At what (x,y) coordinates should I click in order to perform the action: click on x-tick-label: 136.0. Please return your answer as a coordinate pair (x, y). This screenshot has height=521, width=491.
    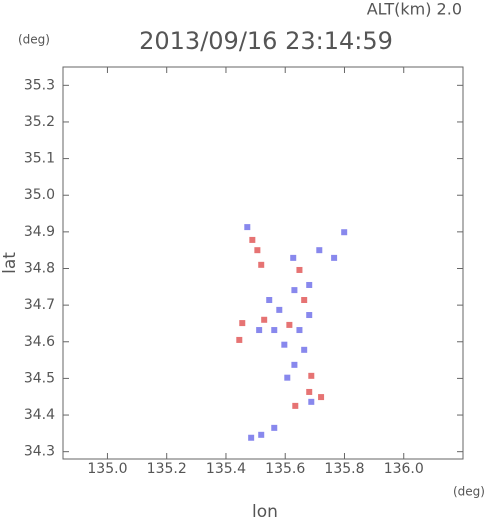
    Looking at the image, I should click on (404, 469).